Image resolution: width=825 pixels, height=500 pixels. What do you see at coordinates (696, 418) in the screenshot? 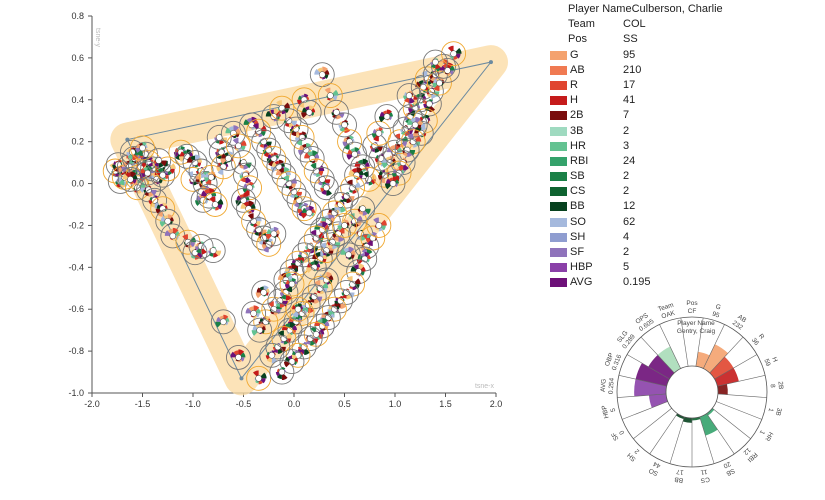
I see `radial-bar-cs` at bounding box center [696, 418].